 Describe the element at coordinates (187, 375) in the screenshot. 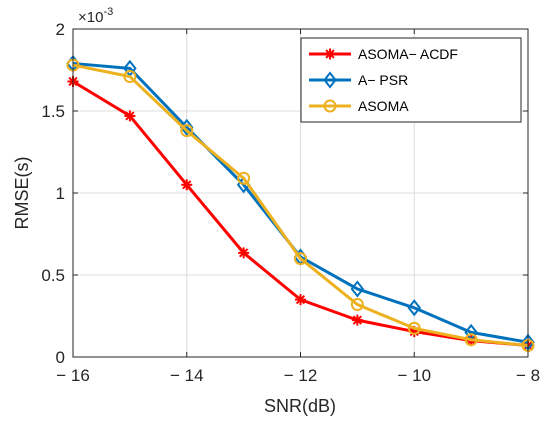

I see `x-tick-label: − 14` at that location.